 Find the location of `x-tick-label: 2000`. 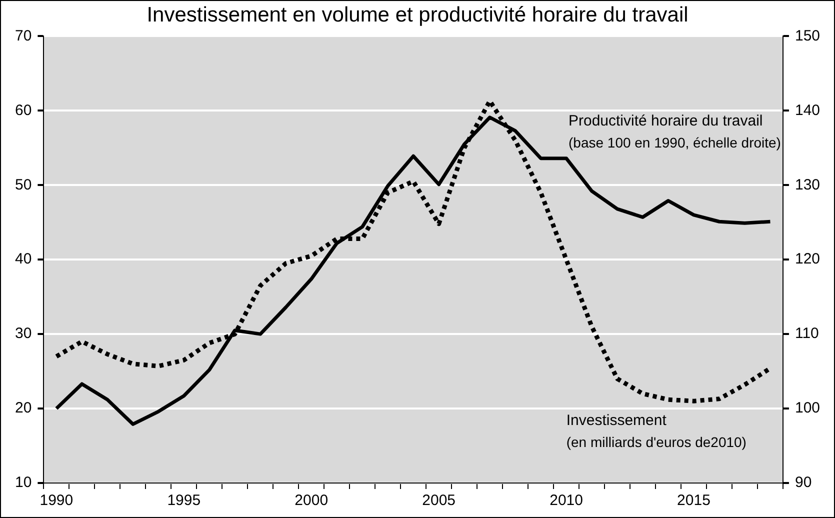

x-tick-label: 2000 is located at coordinates (311, 501).